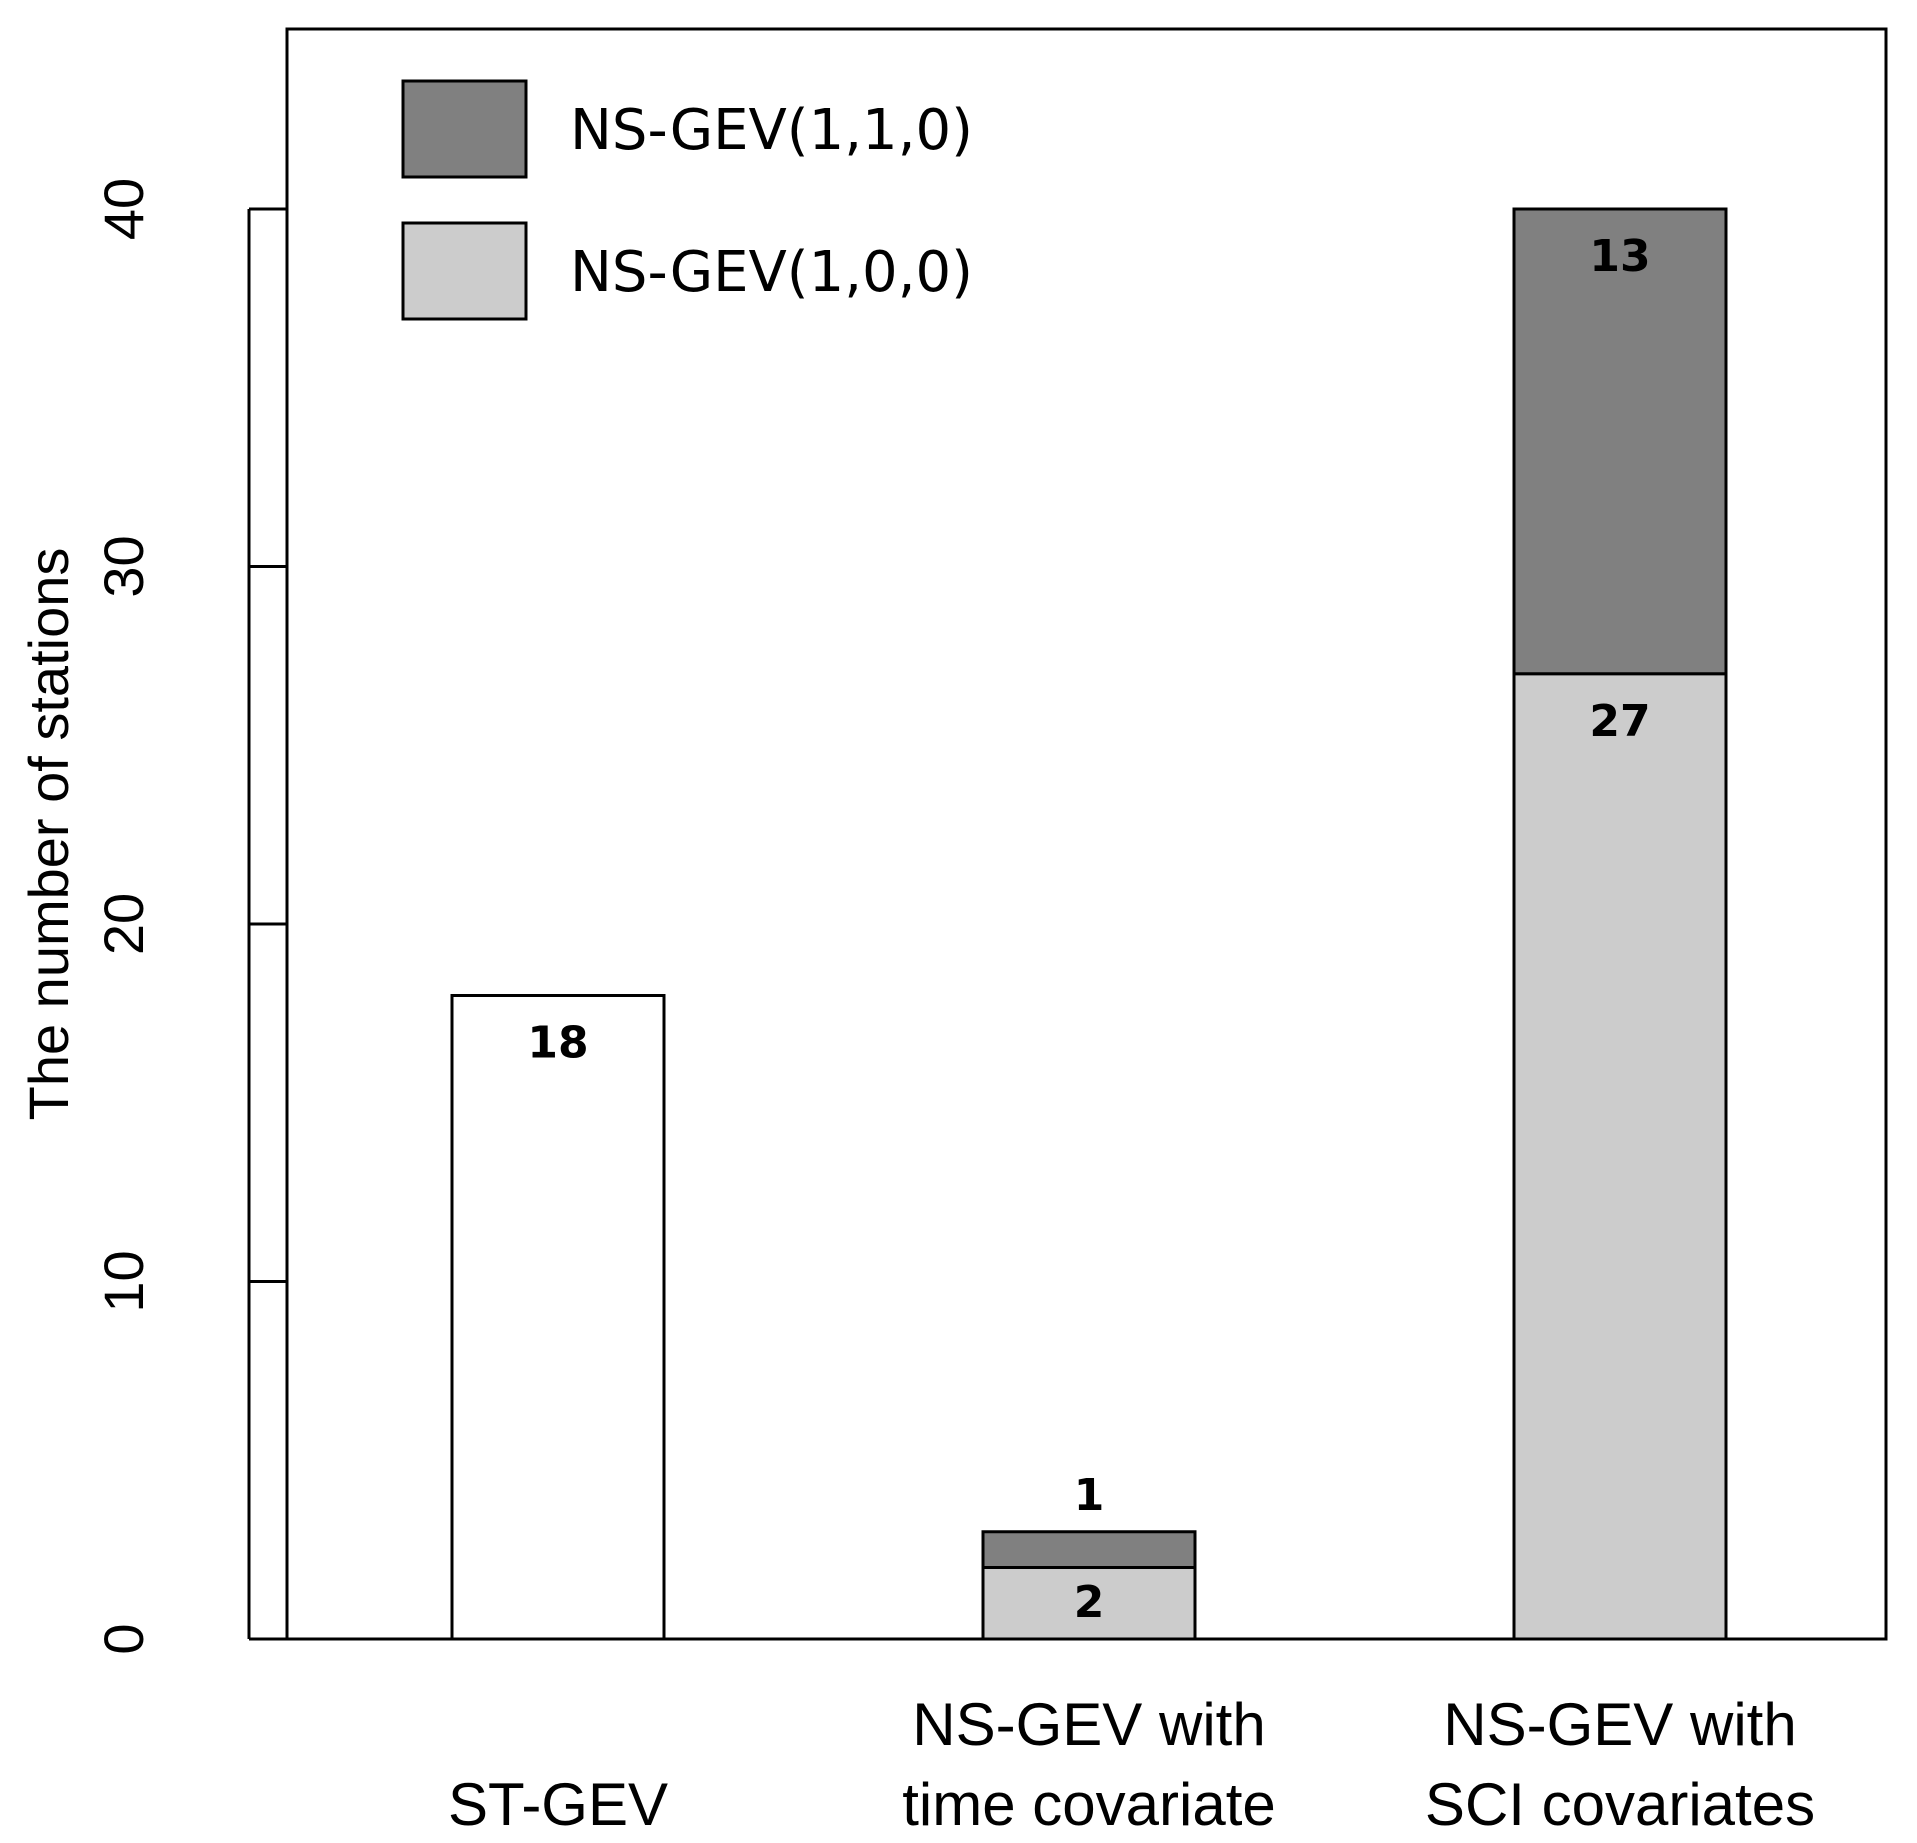 This screenshot has width=1917, height=1843. I want to click on legend: NS-GEV(1,1,0) NS-GEV(1,0,0), so click(687, 200).